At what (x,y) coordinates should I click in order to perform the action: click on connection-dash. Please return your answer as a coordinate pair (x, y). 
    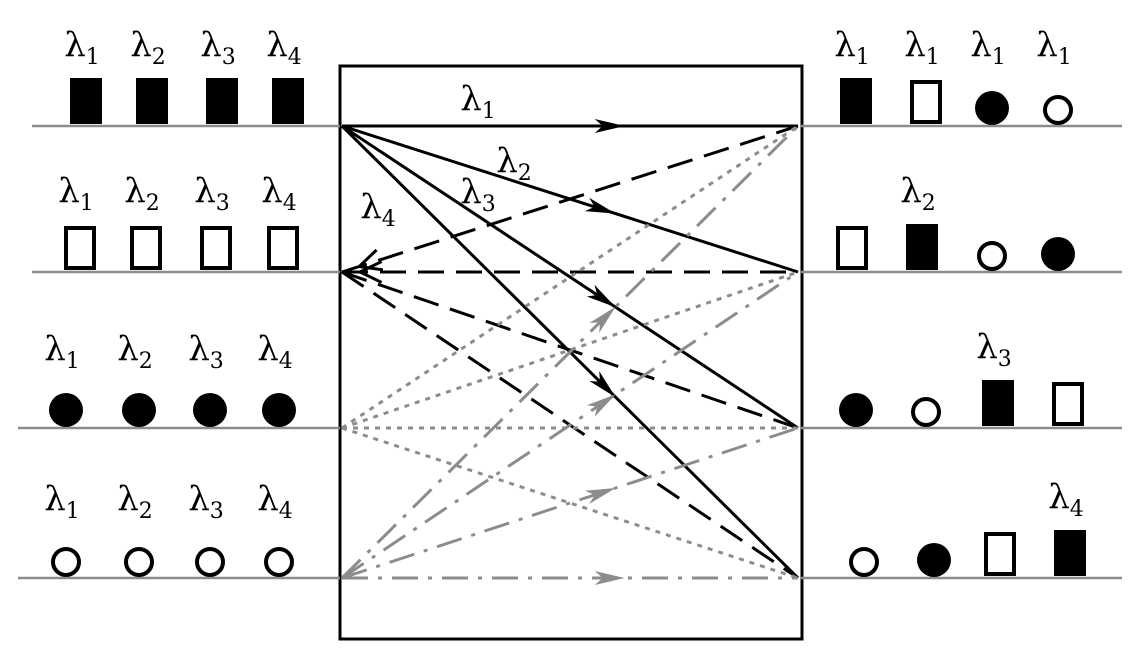
    Looking at the image, I should click on (570, 199).